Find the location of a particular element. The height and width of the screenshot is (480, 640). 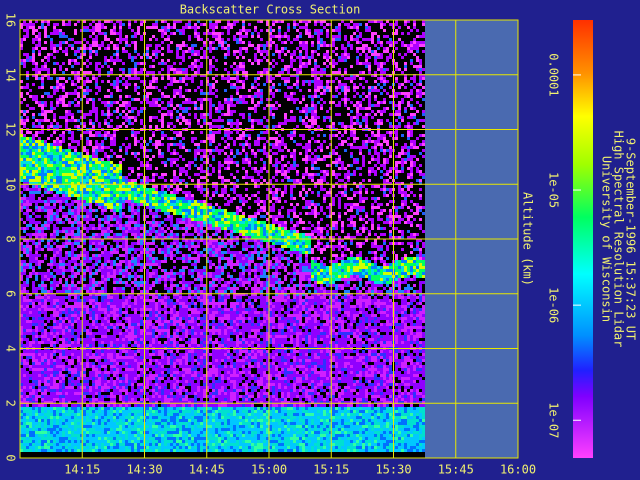

x-tick-label: 14:45 is located at coordinates (207, 470).